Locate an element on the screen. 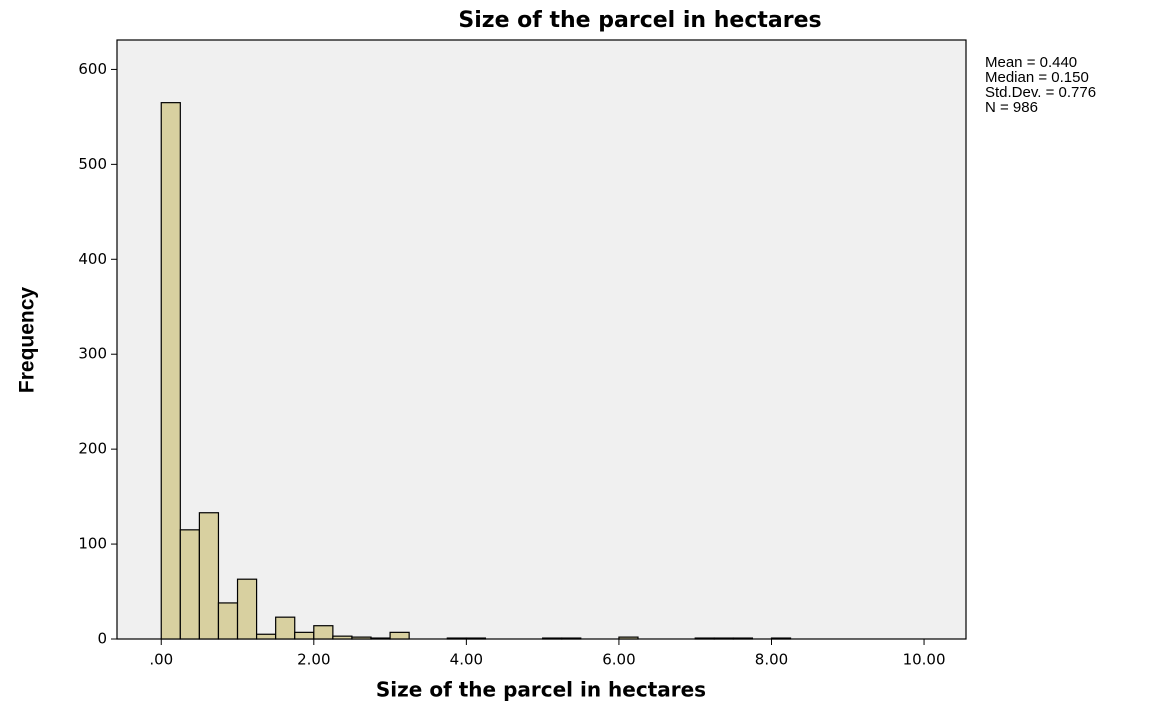  x-tick-label: .00 is located at coordinates (161, 660).